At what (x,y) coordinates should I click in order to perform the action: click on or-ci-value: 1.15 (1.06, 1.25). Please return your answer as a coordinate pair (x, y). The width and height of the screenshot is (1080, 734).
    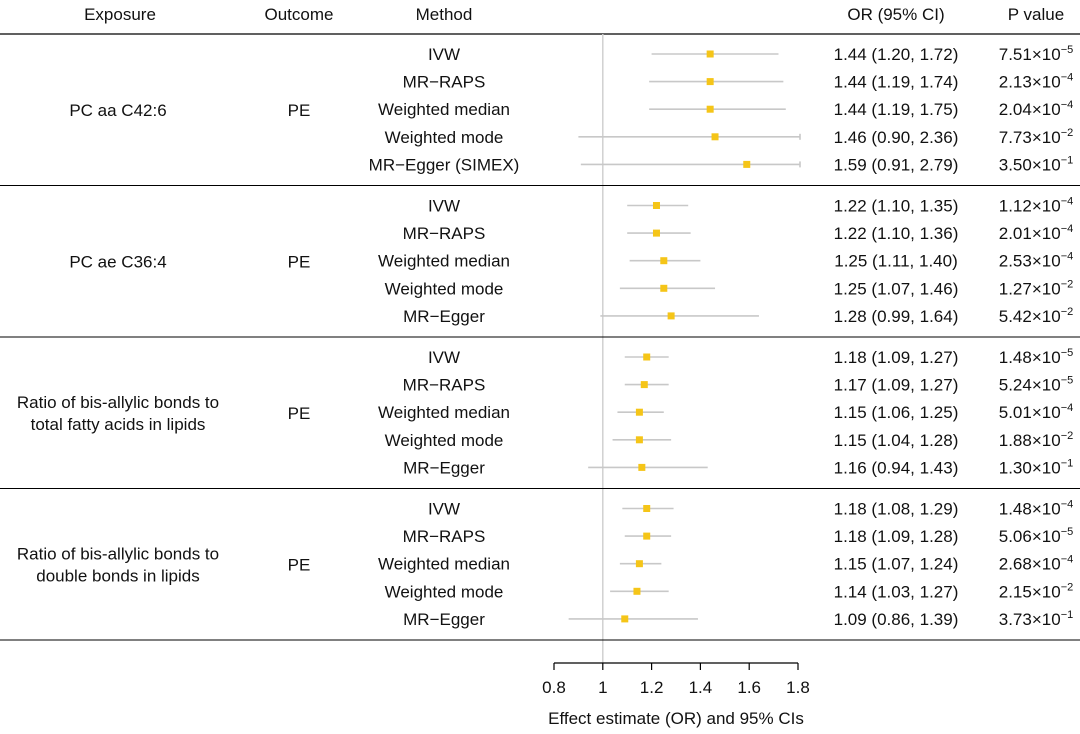
    Looking at the image, I should click on (896, 412).